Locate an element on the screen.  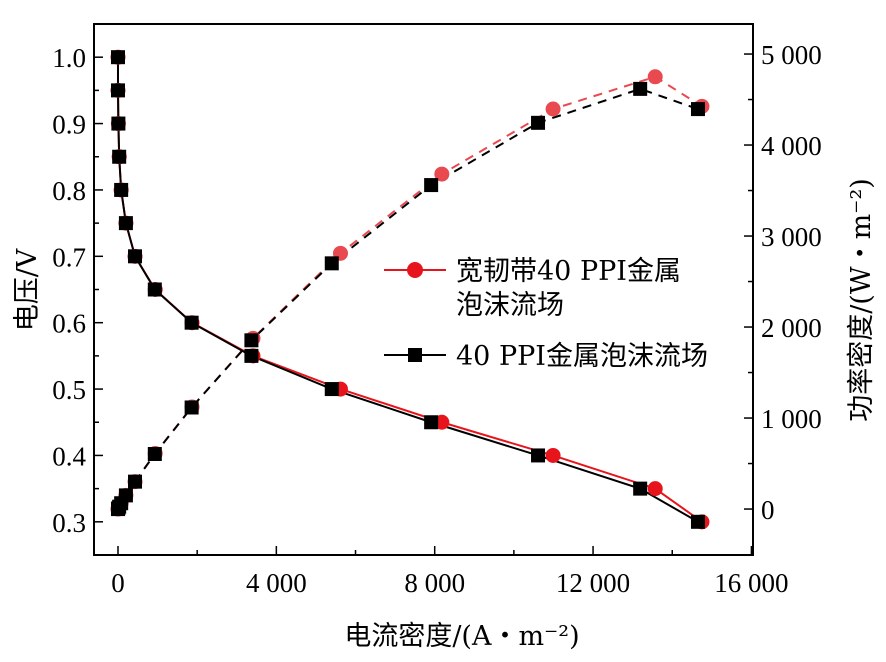
x-tick-label: 16 000 is located at coordinates (751, 583).